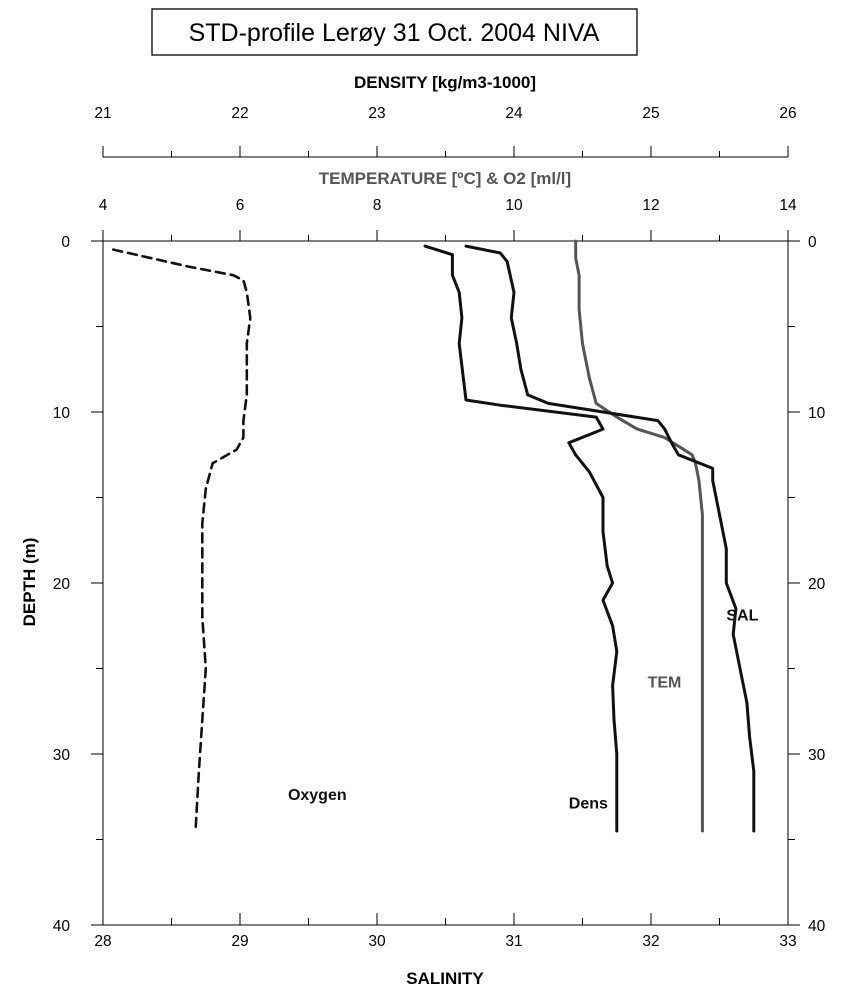 This screenshot has height=989, width=853. I want to click on temperature-axis-label: TEMPERATURE [ºC] & O2 [ml/l], so click(445, 178).